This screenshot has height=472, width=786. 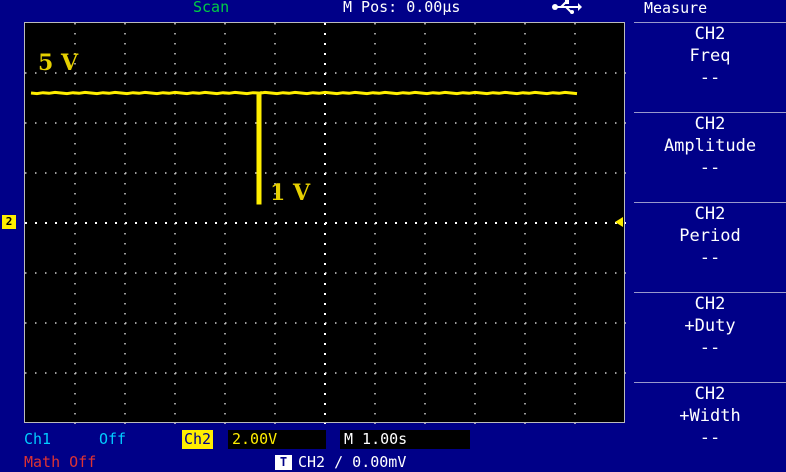 What do you see at coordinates (352, 462) in the screenshot?
I see `trigger-readout: CH2 ∕ 0.00mV` at bounding box center [352, 462].